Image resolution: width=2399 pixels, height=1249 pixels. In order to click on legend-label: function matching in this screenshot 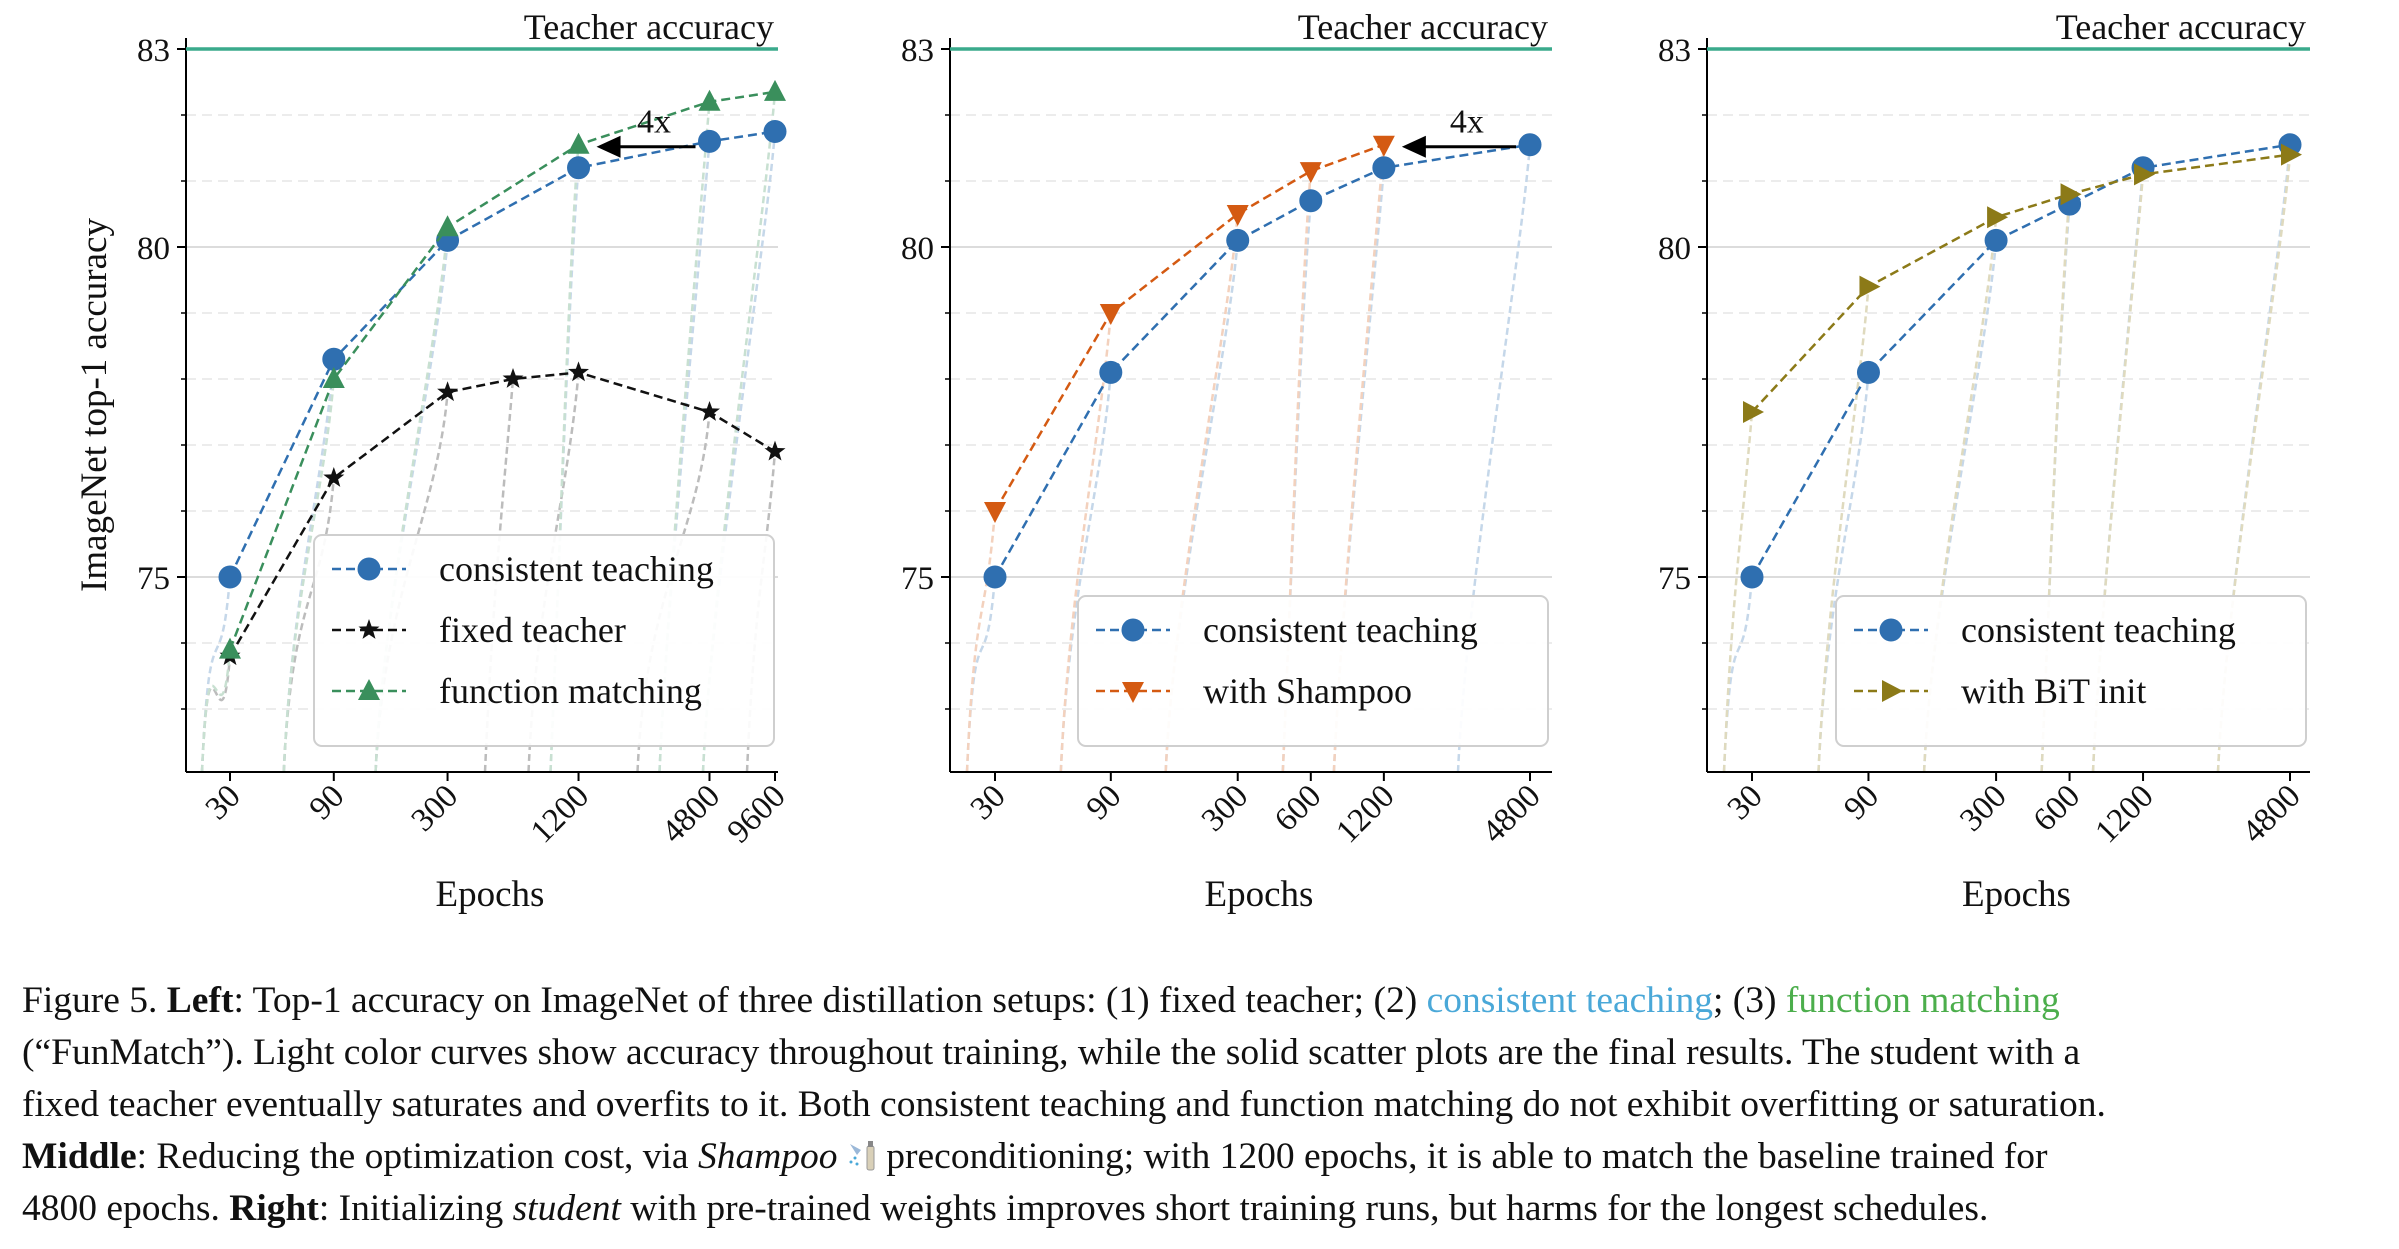, I will do `click(570, 691)`.